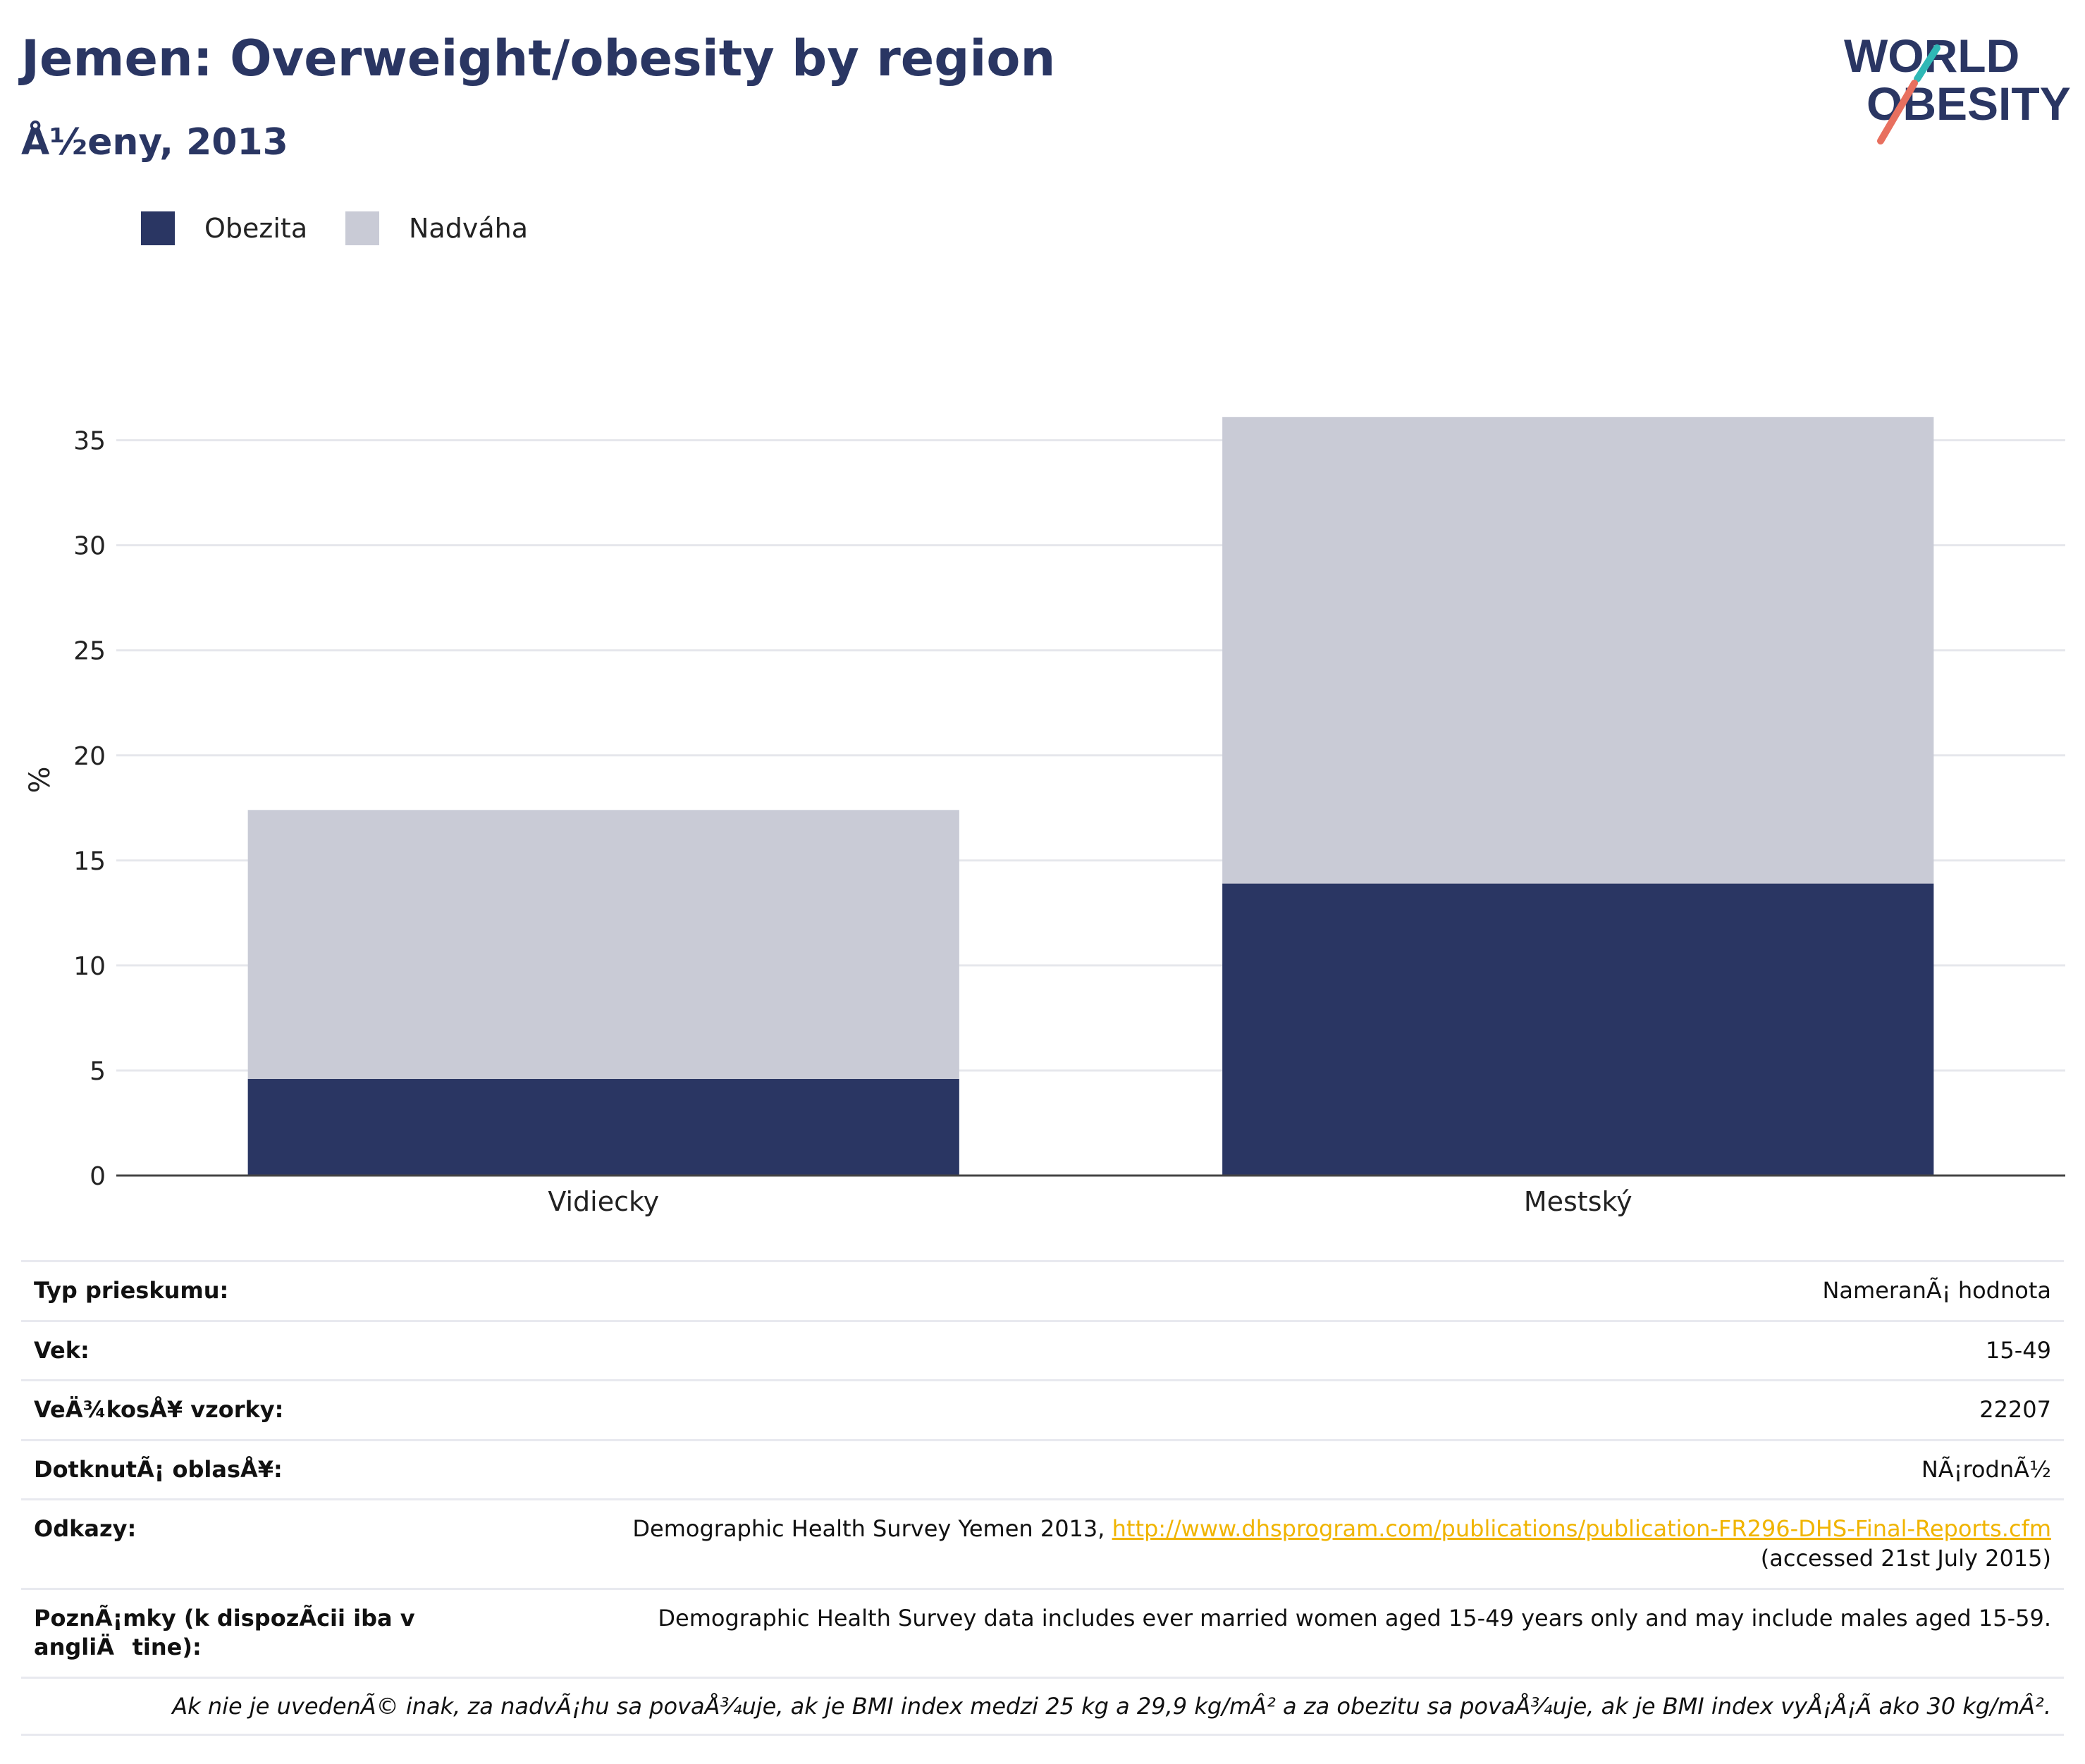  I want to click on x-tick-label: Vidiecky, so click(603, 1201).